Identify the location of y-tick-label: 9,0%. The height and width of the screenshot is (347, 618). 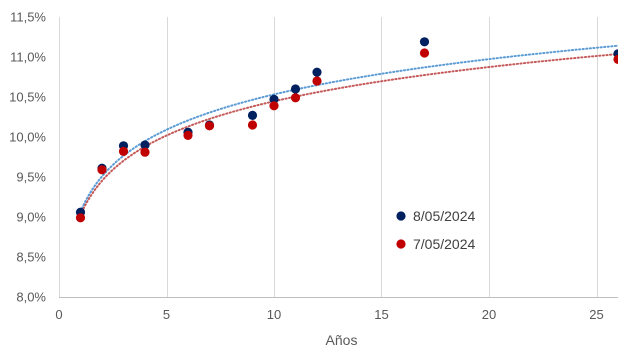
(31, 217).